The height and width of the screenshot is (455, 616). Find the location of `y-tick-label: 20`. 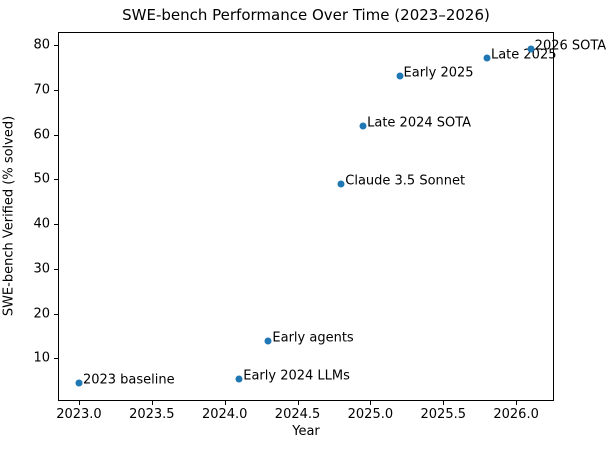

y-tick-label: 20 is located at coordinates (41, 314).